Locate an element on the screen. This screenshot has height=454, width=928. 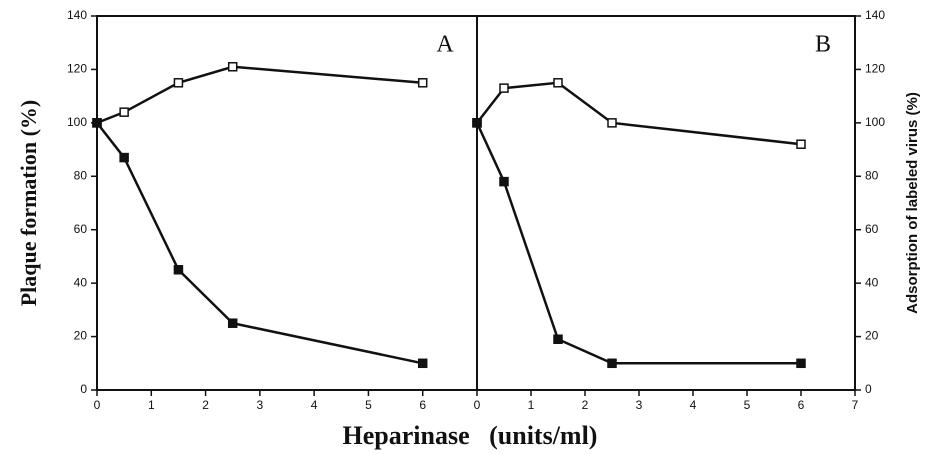
y-axis-label: Plaque formation (%) is located at coordinates (28, 203).